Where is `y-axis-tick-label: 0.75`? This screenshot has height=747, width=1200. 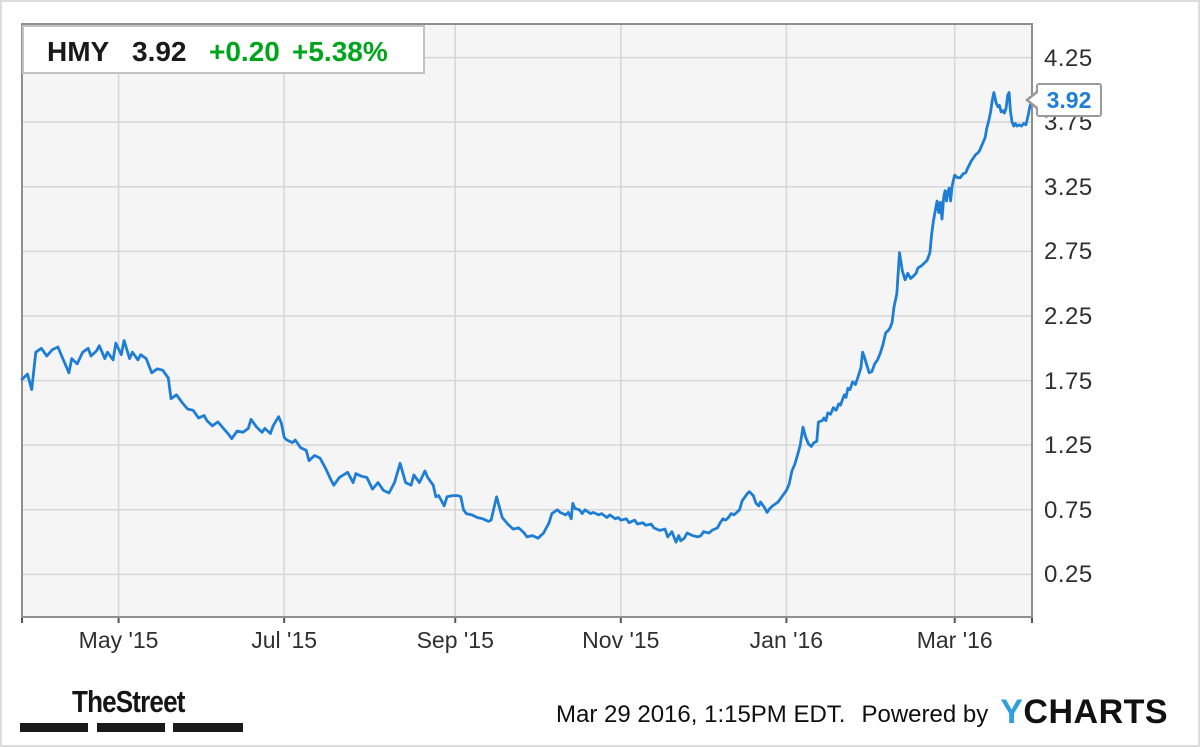
y-axis-tick-label: 0.75 is located at coordinates (1068, 510).